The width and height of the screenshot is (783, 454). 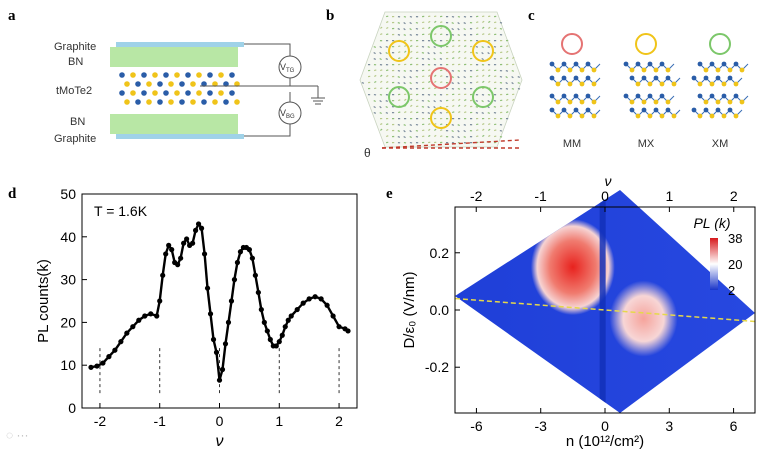 I want to click on panel-letter-c: c, so click(x=531, y=16).